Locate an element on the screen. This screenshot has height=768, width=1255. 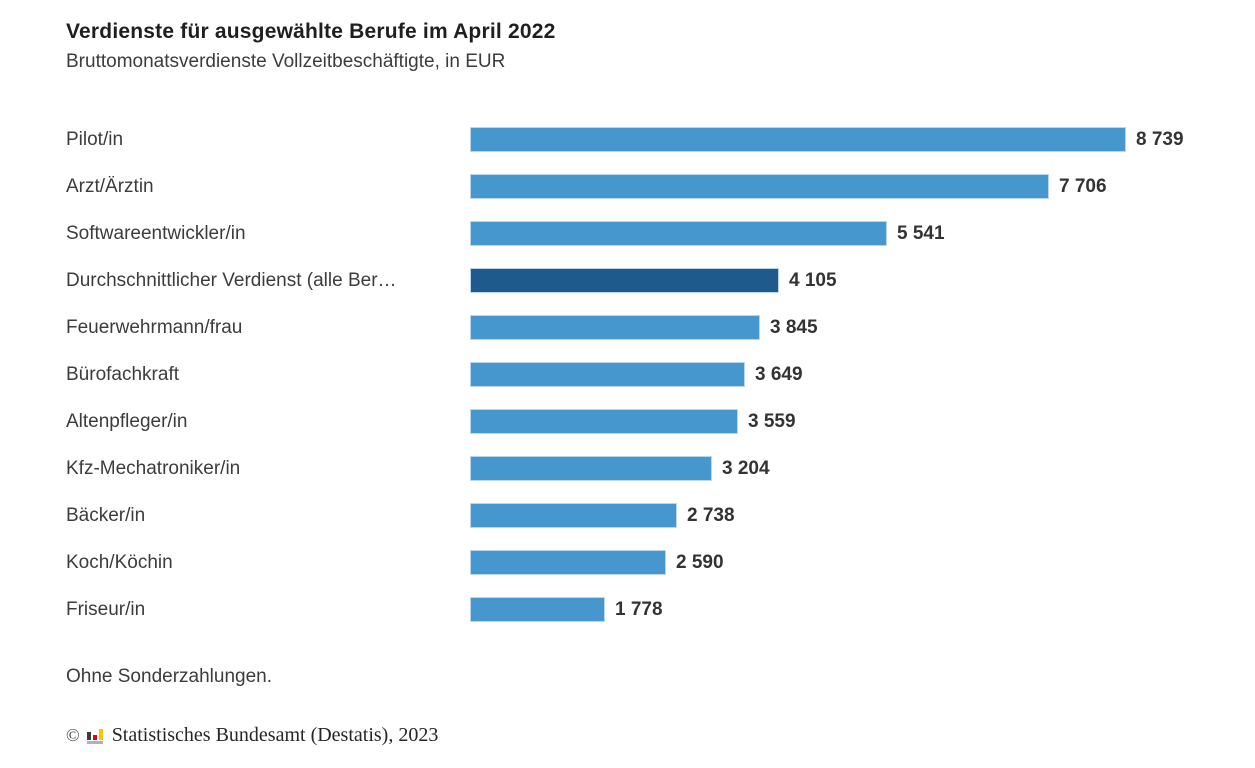
bar-label: Altenpfleger/in is located at coordinates (127, 421).